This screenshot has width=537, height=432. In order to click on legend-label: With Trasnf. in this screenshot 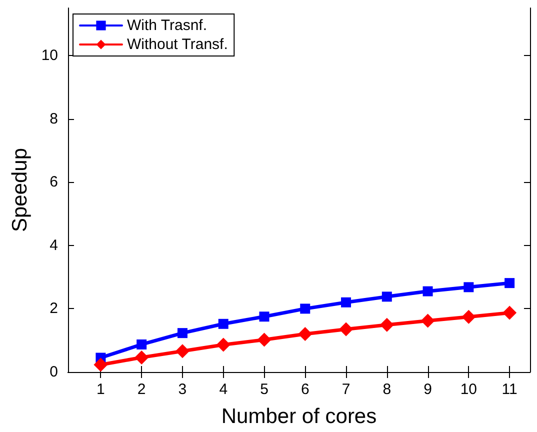, I will do `click(167, 25)`.